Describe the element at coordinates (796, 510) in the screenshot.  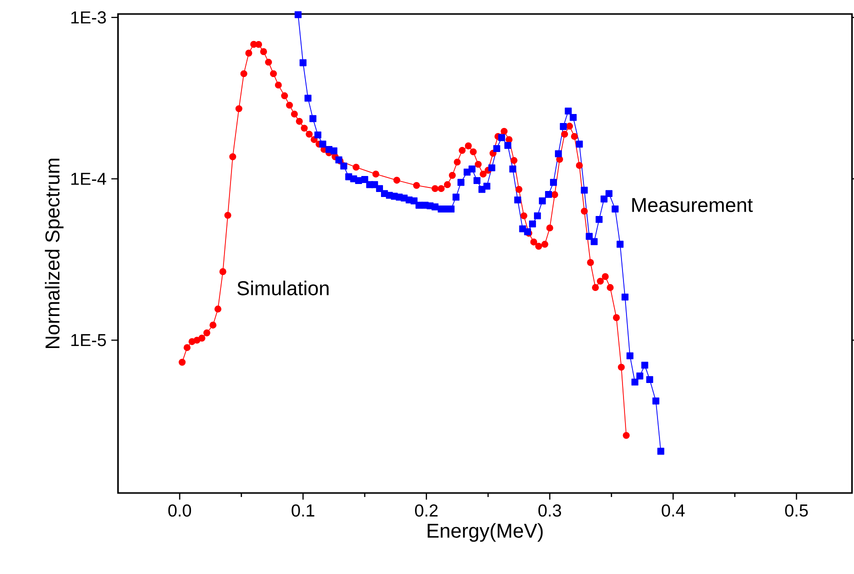
I see `x-tick-label: 0.5` at that location.